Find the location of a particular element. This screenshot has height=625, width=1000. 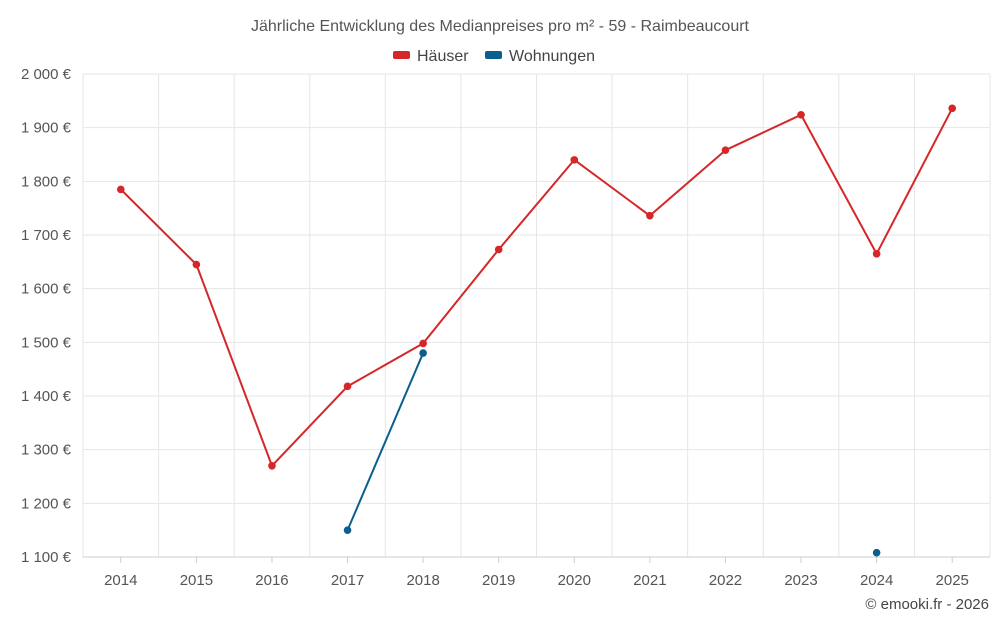

data-point-haeuser-2020 is located at coordinates (574, 160).